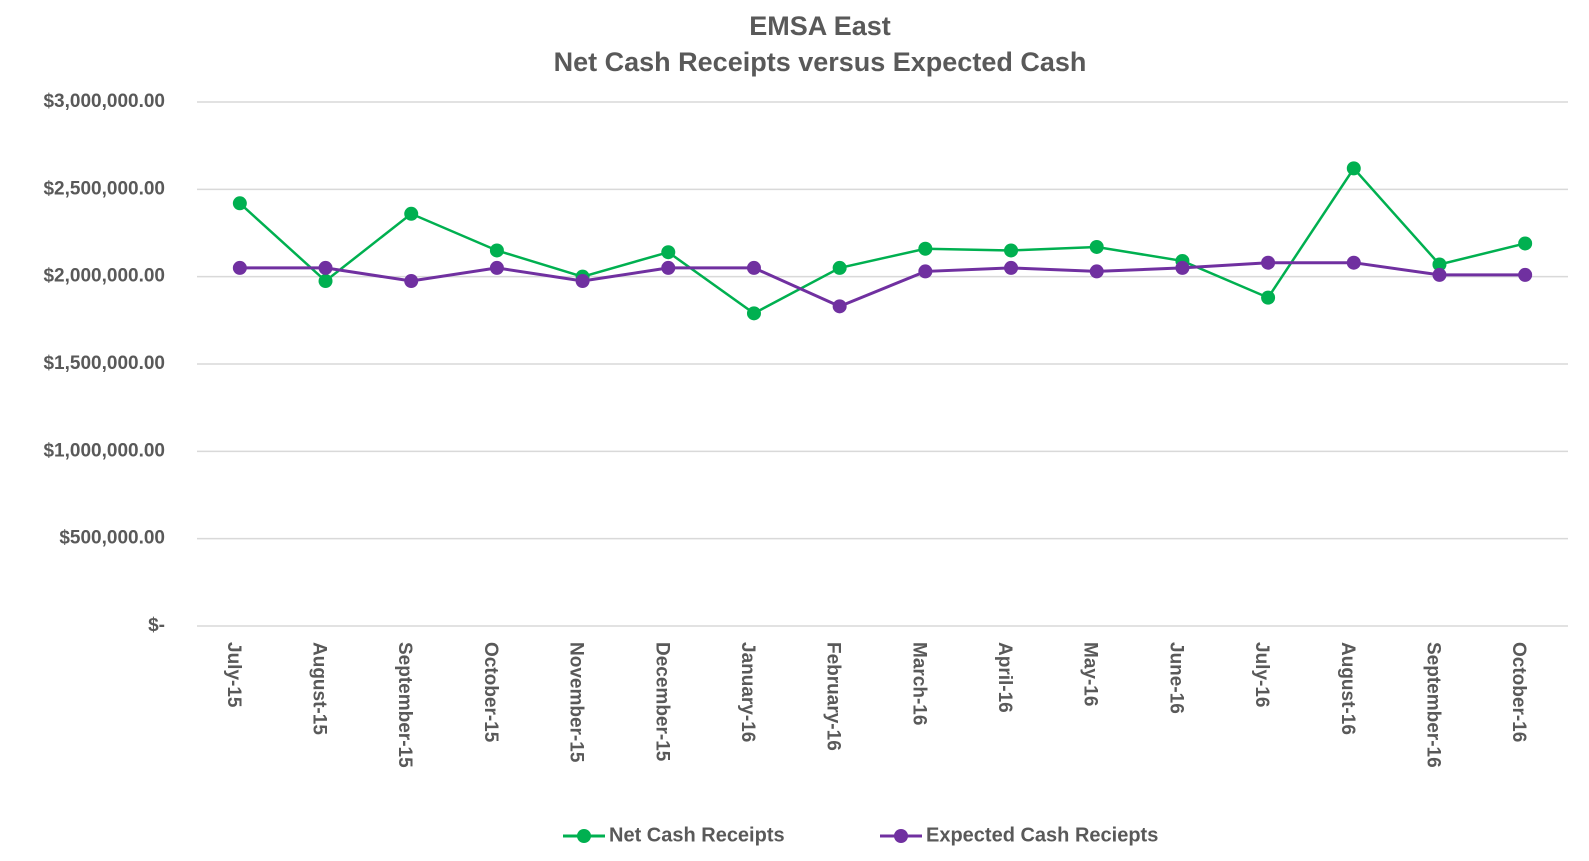 Image resolution: width=1589 pixels, height=861 pixels. What do you see at coordinates (1432, 705) in the screenshot?
I see `x-tick-label: September-16` at bounding box center [1432, 705].